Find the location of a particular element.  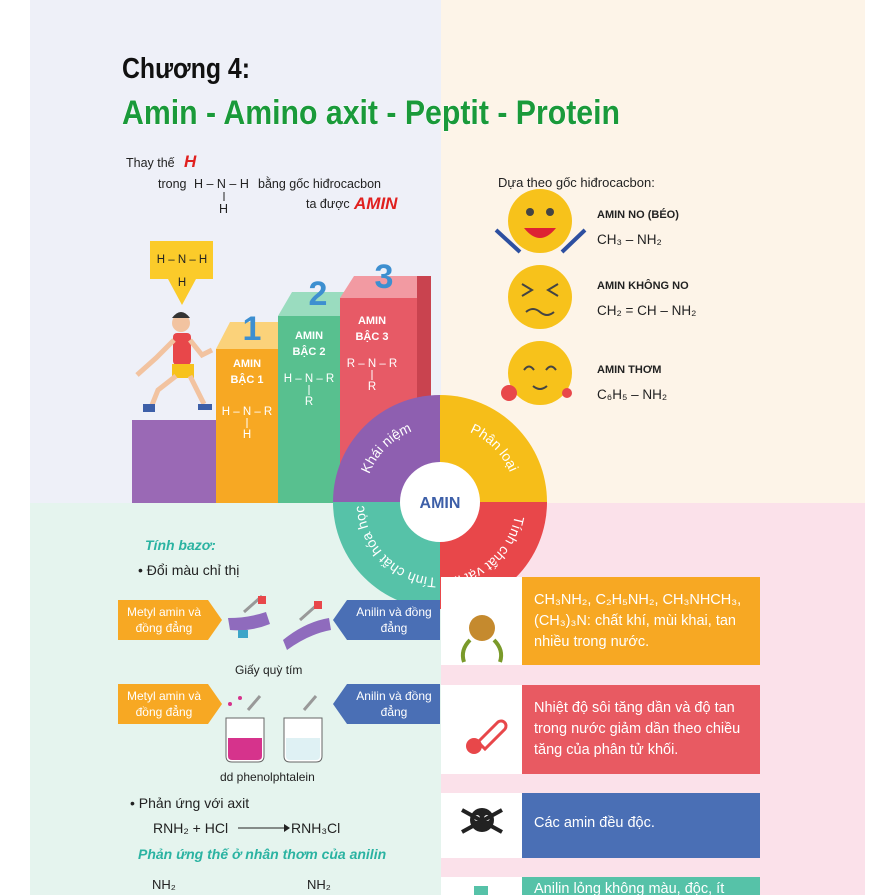

badge-formula: H is located at coordinates (182, 283).